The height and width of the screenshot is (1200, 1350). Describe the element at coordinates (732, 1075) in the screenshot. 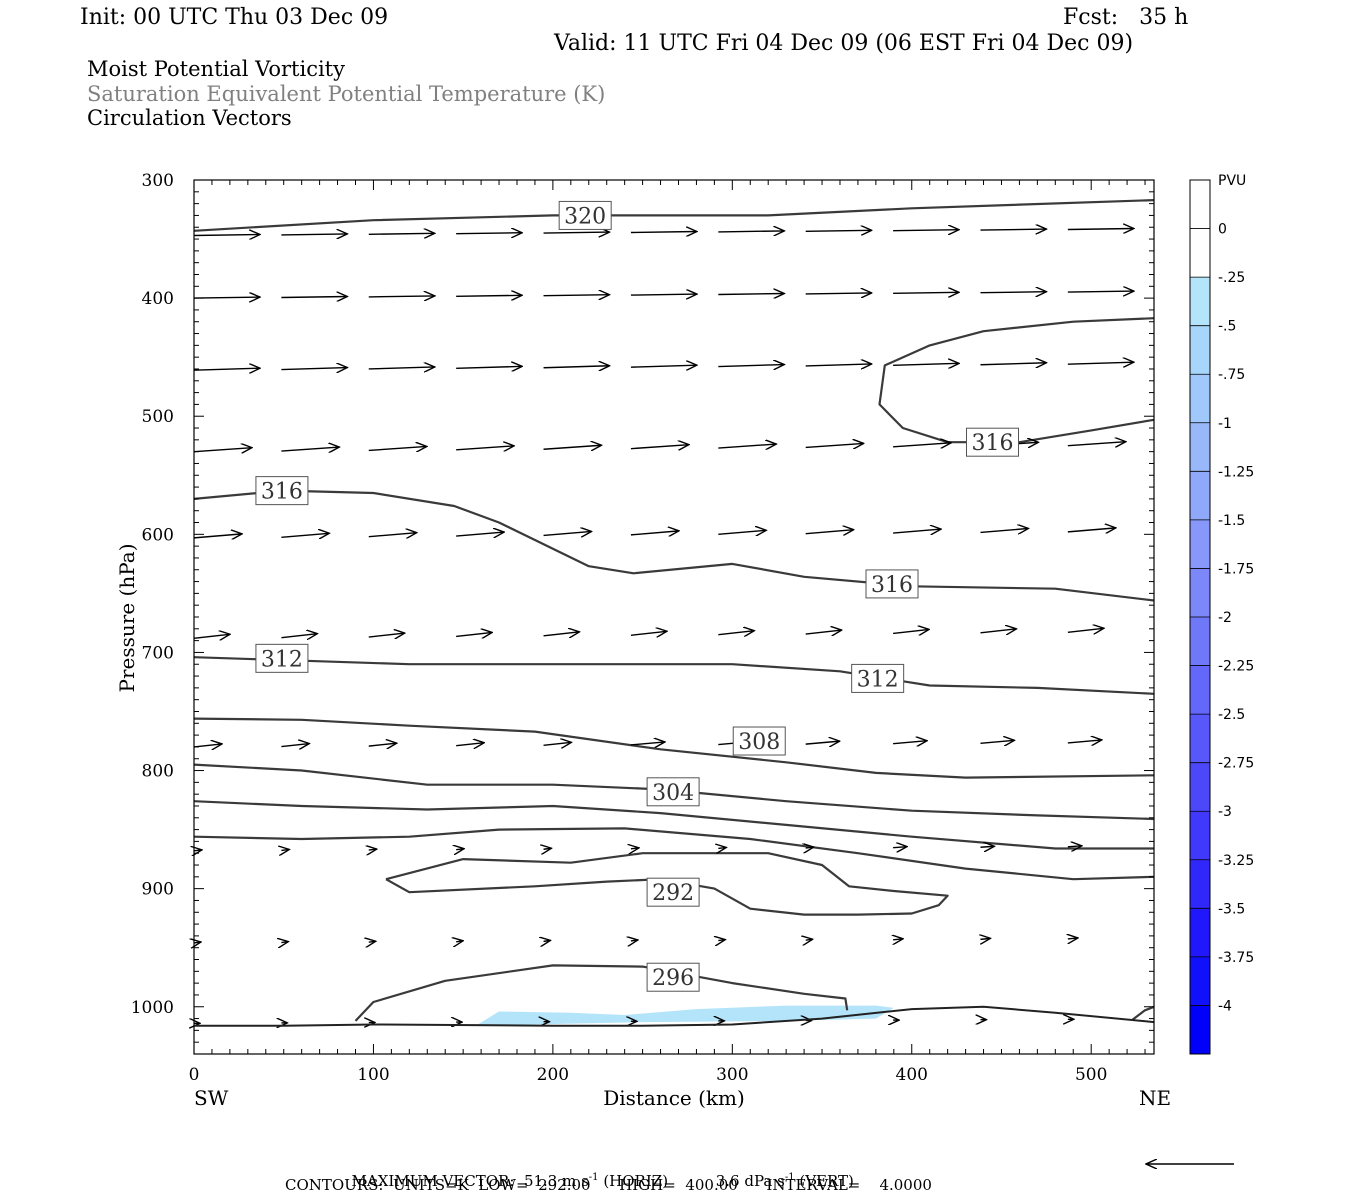

I see `x-tick-label: 300` at that location.